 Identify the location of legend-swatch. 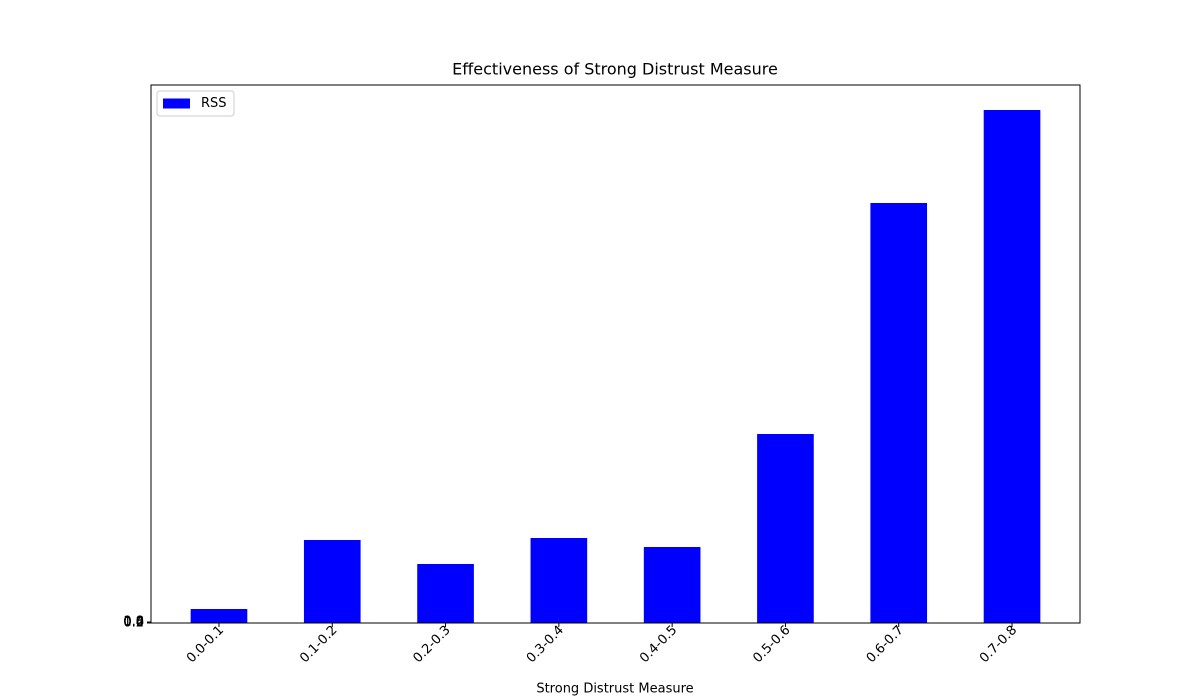
(176, 103).